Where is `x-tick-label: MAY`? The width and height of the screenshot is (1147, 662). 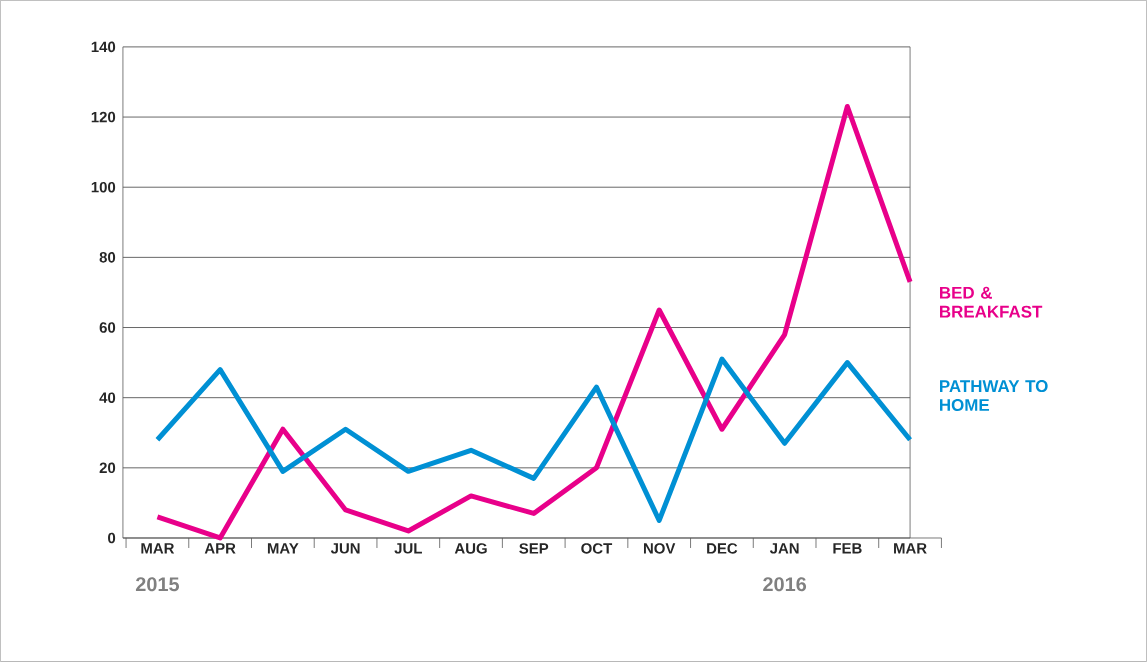 x-tick-label: MAY is located at coordinates (283, 548).